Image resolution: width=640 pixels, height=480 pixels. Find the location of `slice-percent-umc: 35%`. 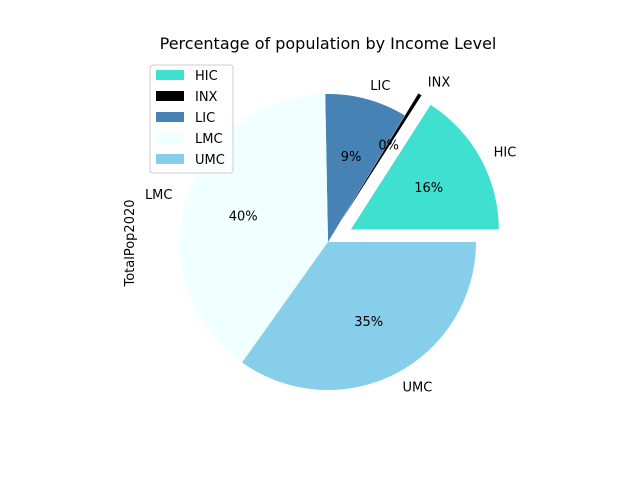

slice-percent-umc: 35% is located at coordinates (368, 322).